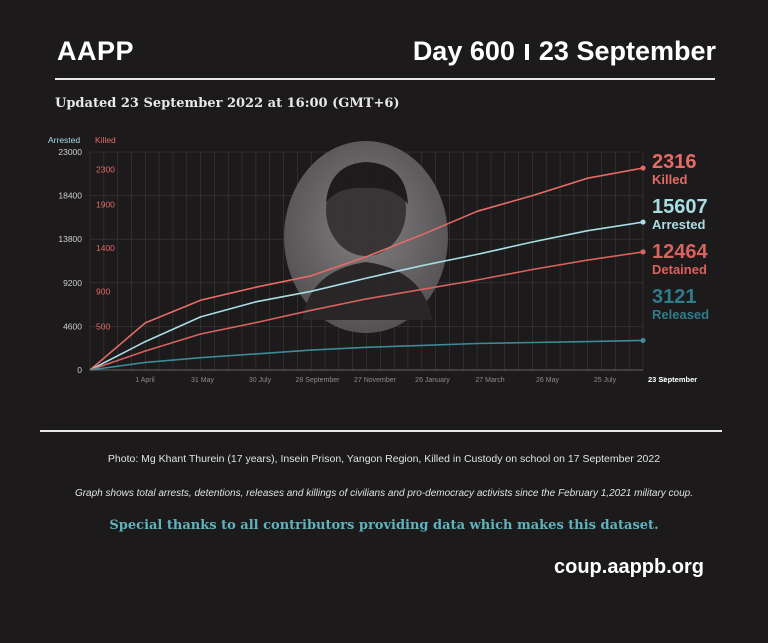 The width and height of the screenshot is (768, 643). What do you see at coordinates (145, 380) in the screenshot?
I see `x-tick-label: 1 April` at bounding box center [145, 380].